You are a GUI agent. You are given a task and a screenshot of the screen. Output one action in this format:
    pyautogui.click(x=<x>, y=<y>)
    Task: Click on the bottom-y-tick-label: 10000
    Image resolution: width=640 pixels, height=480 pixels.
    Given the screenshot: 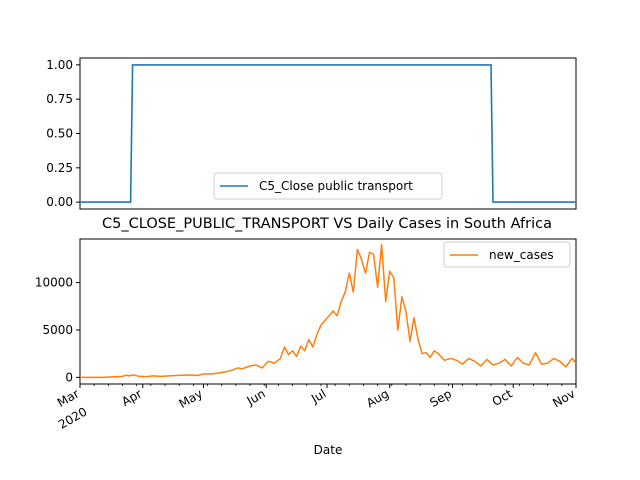 What is the action you would take?
    pyautogui.click(x=54, y=283)
    